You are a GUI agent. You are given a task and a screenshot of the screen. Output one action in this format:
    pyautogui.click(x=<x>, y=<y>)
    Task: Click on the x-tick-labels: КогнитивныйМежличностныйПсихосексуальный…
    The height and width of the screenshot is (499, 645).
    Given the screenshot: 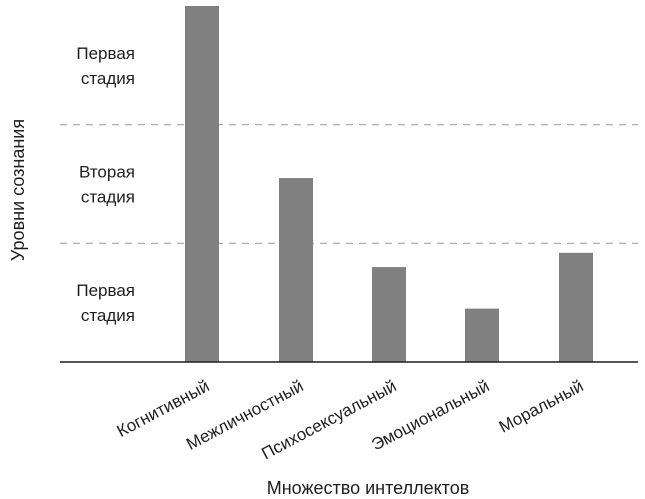 What is the action you would take?
    pyautogui.click(x=350, y=419)
    